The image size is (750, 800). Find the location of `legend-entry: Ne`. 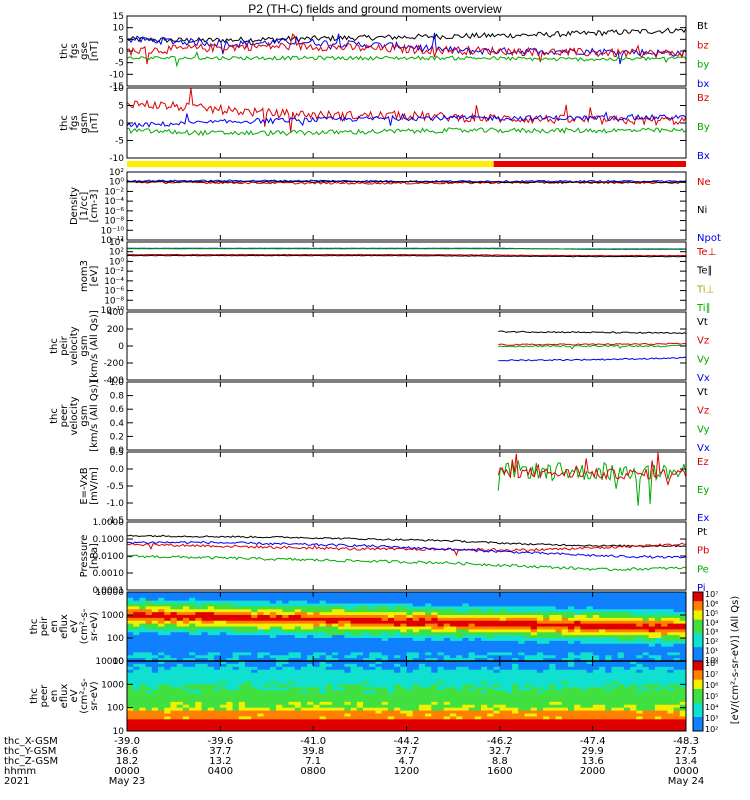

legend-entry: Ne is located at coordinates (704, 182).